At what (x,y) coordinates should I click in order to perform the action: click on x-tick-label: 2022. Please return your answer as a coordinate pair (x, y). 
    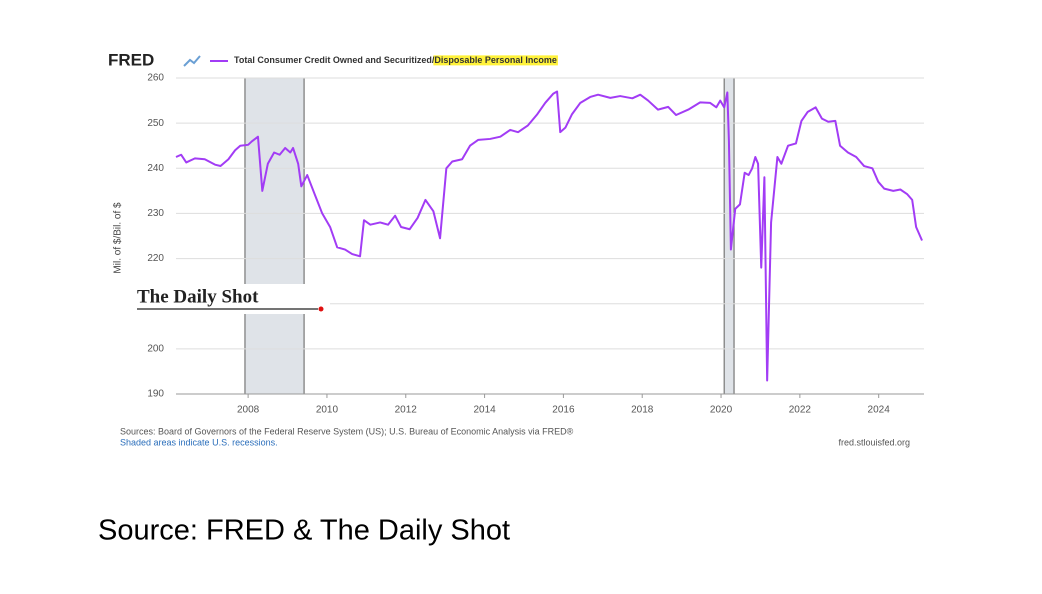
    Looking at the image, I should click on (800, 410).